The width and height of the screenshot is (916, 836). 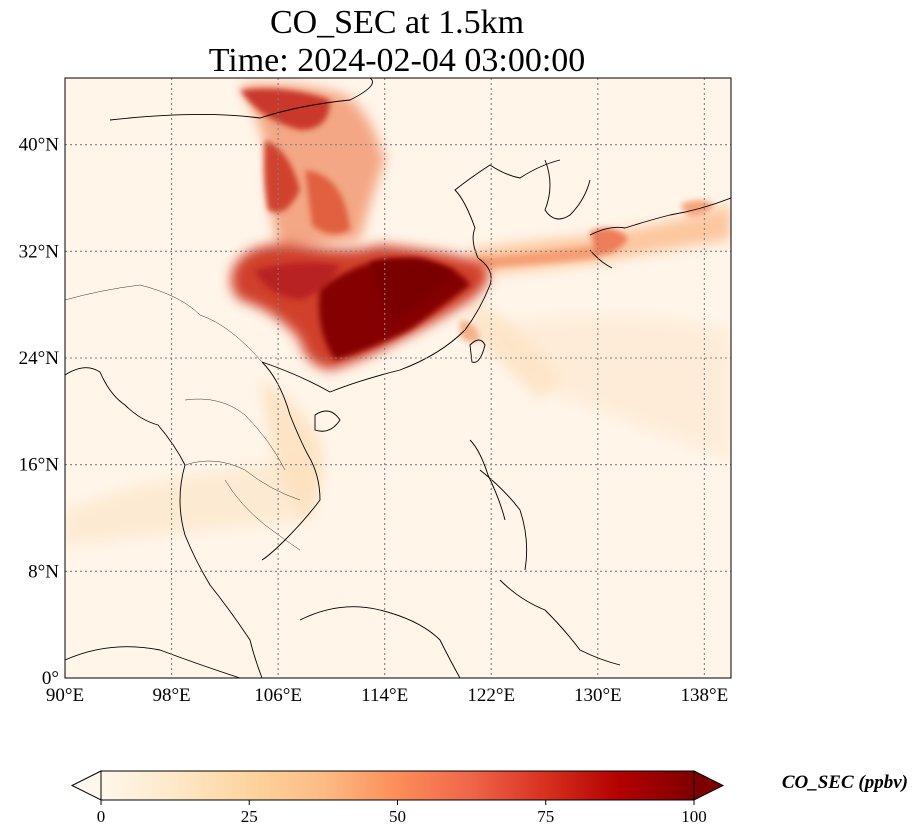 I want to click on colorbar-ticks: 0 25 50 75 100, so click(x=402, y=813).